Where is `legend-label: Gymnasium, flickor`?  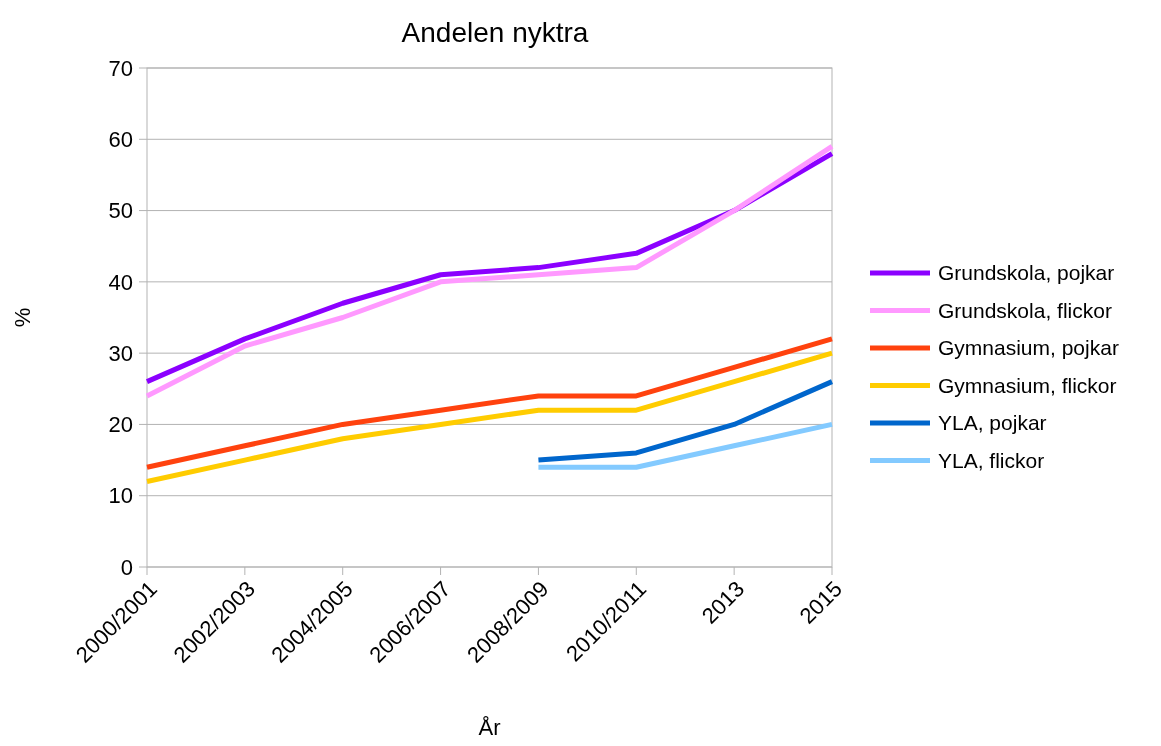
legend-label: Gymnasium, flickor is located at coordinates (1027, 385).